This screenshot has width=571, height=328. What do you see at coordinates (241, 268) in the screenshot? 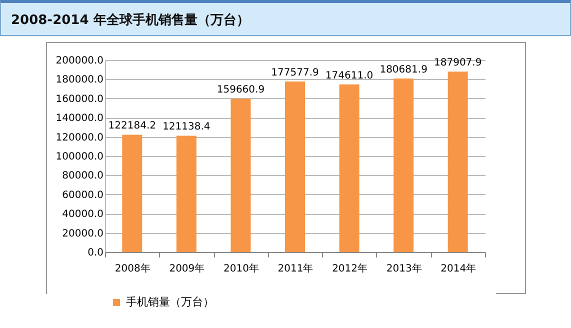
I see `x-tick-label: 2010年` at bounding box center [241, 268].